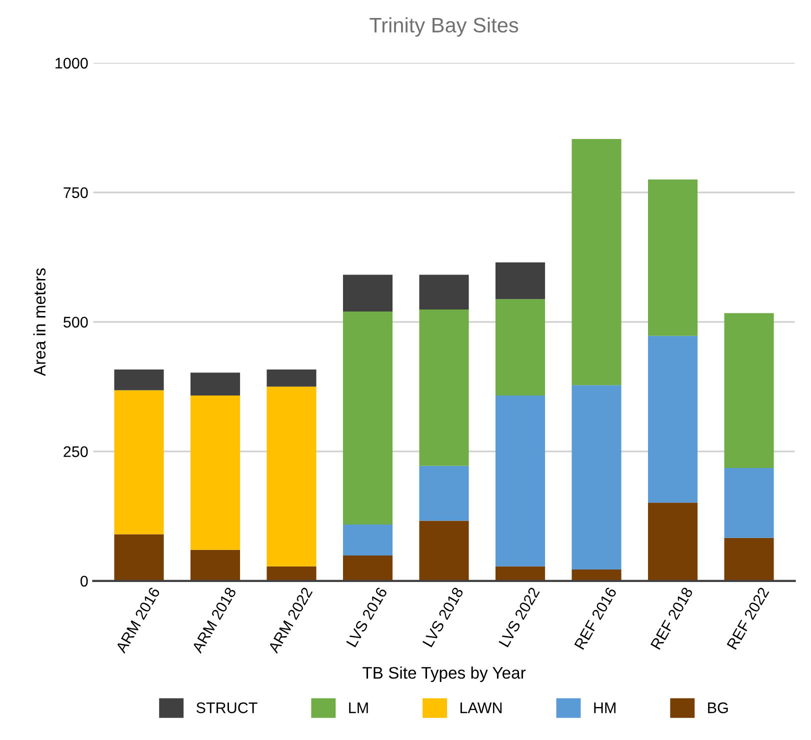  What do you see at coordinates (227, 708) in the screenshot?
I see `legend-label: STRUCT` at bounding box center [227, 708].